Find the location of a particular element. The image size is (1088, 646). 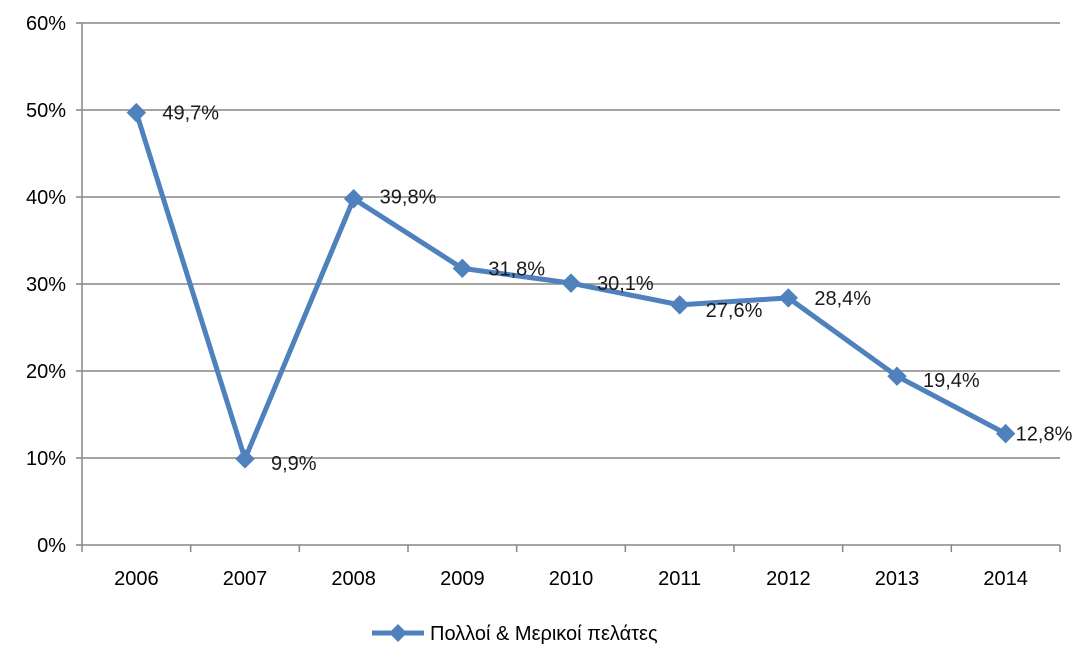

x-tick-label: 2006 is located at coordinates (136, 579).